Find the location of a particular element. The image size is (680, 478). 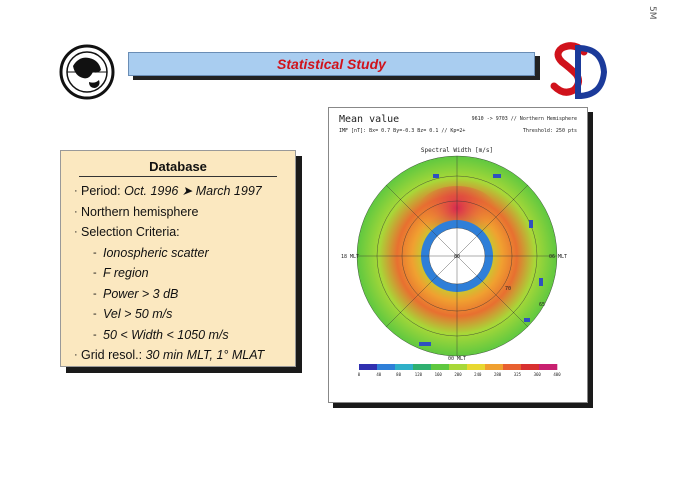

page-title: Statistical Study is located at coordinates (331, 64).